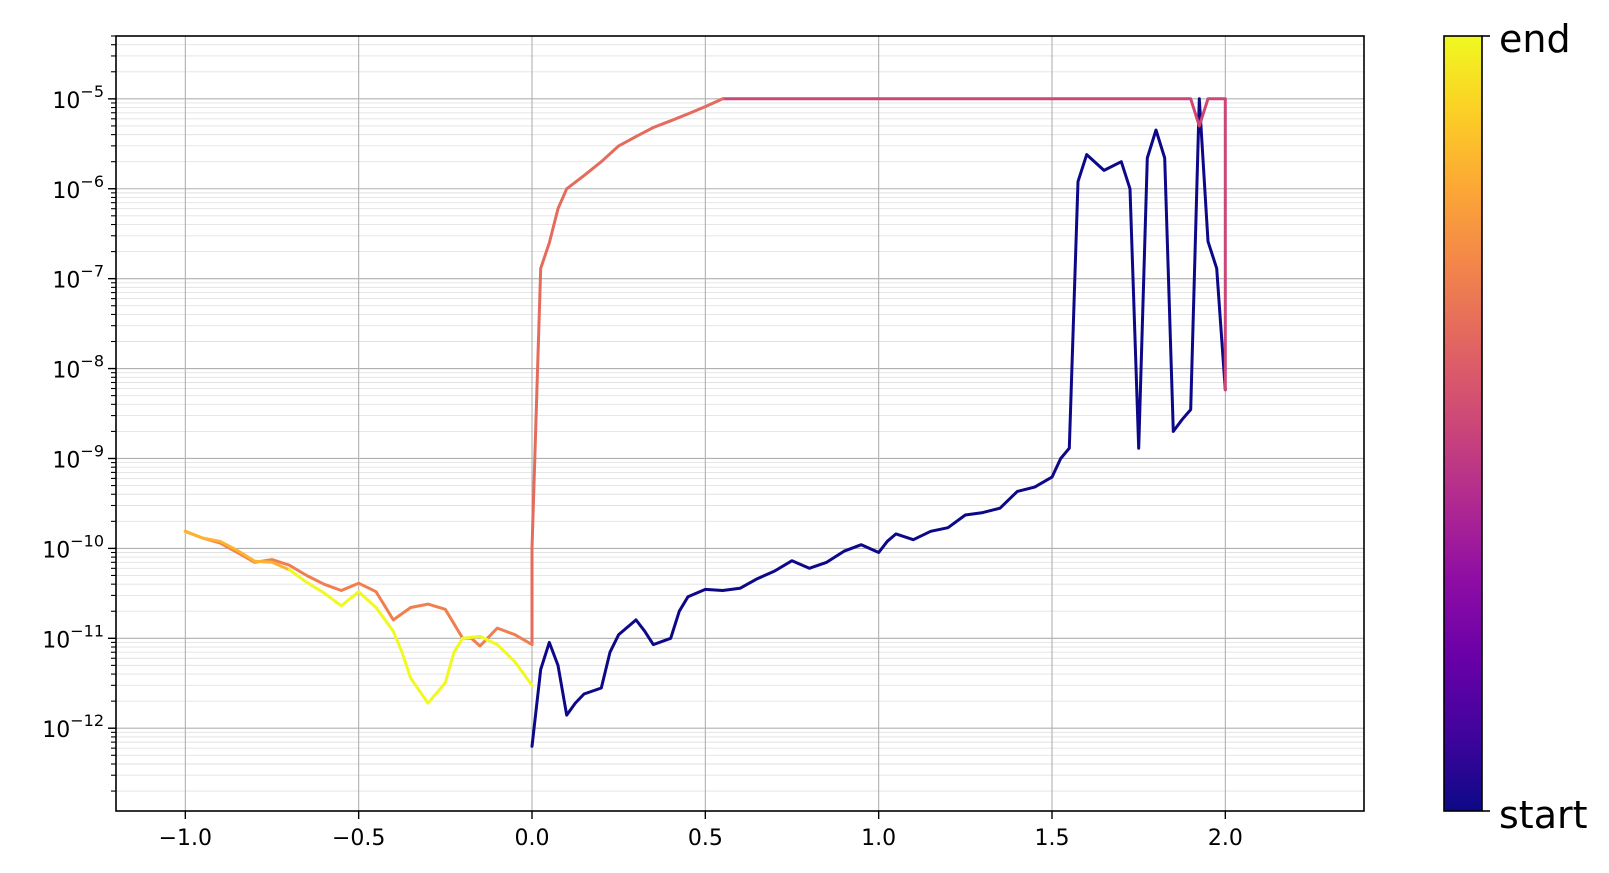  What do you see at coordinates (1463, 423) in the screenshot?
I see `colorbar-gradient` at bounding box center [1463, 423].